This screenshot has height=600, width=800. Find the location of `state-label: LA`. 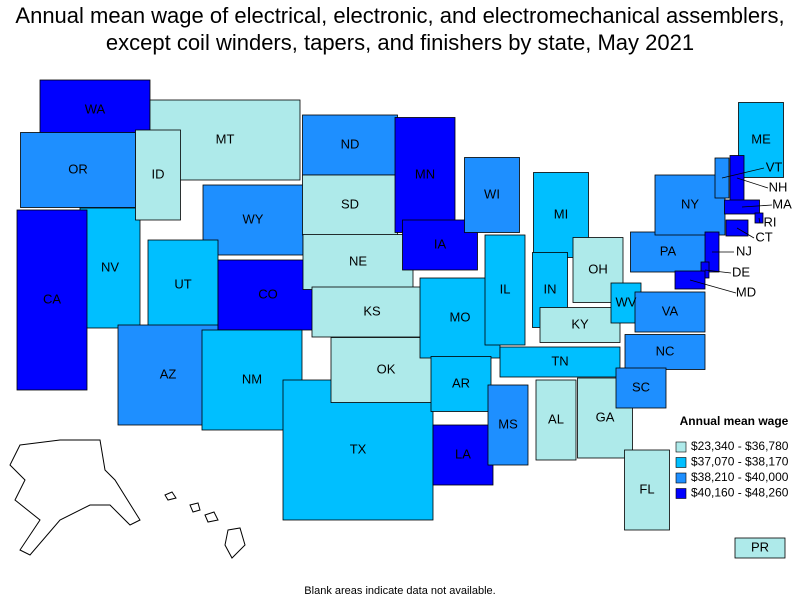

state-label: LA is located at coordinates (463, 453).